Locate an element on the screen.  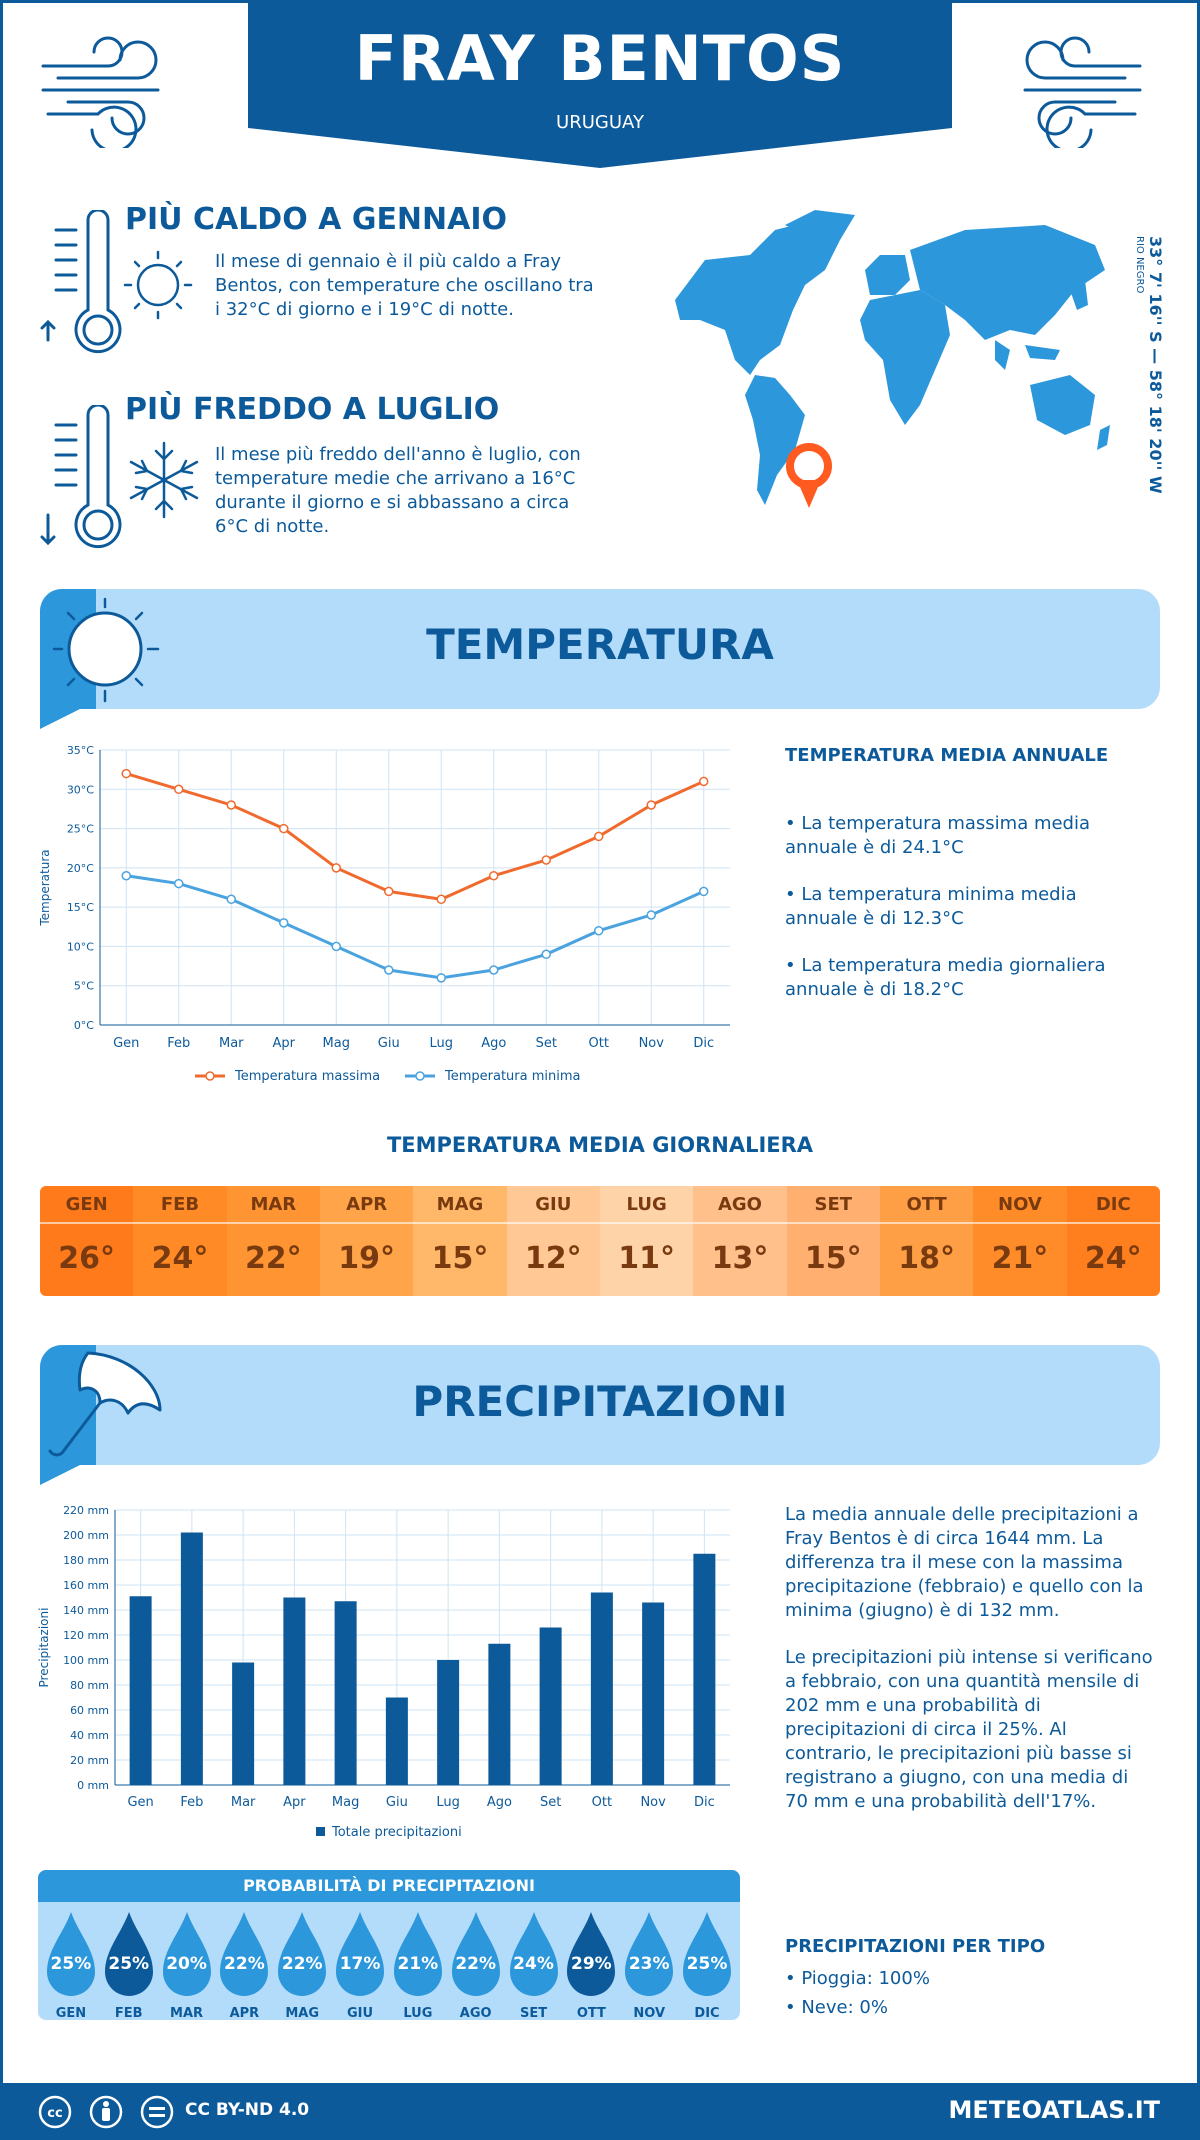
temperature-banner is located at coordinates (600, 649).